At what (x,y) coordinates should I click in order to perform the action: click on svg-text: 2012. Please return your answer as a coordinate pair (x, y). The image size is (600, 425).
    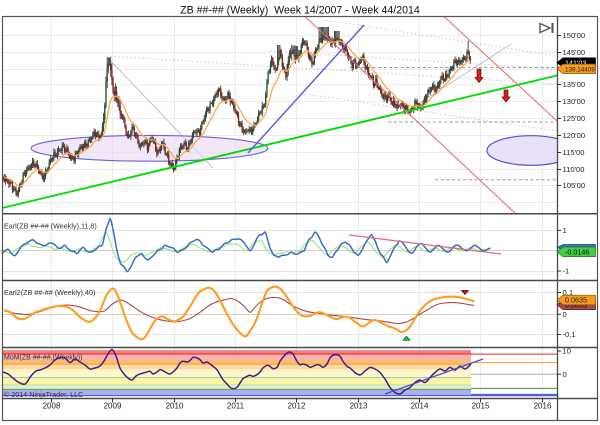
    Looking at the image, I should click on (297, 406).